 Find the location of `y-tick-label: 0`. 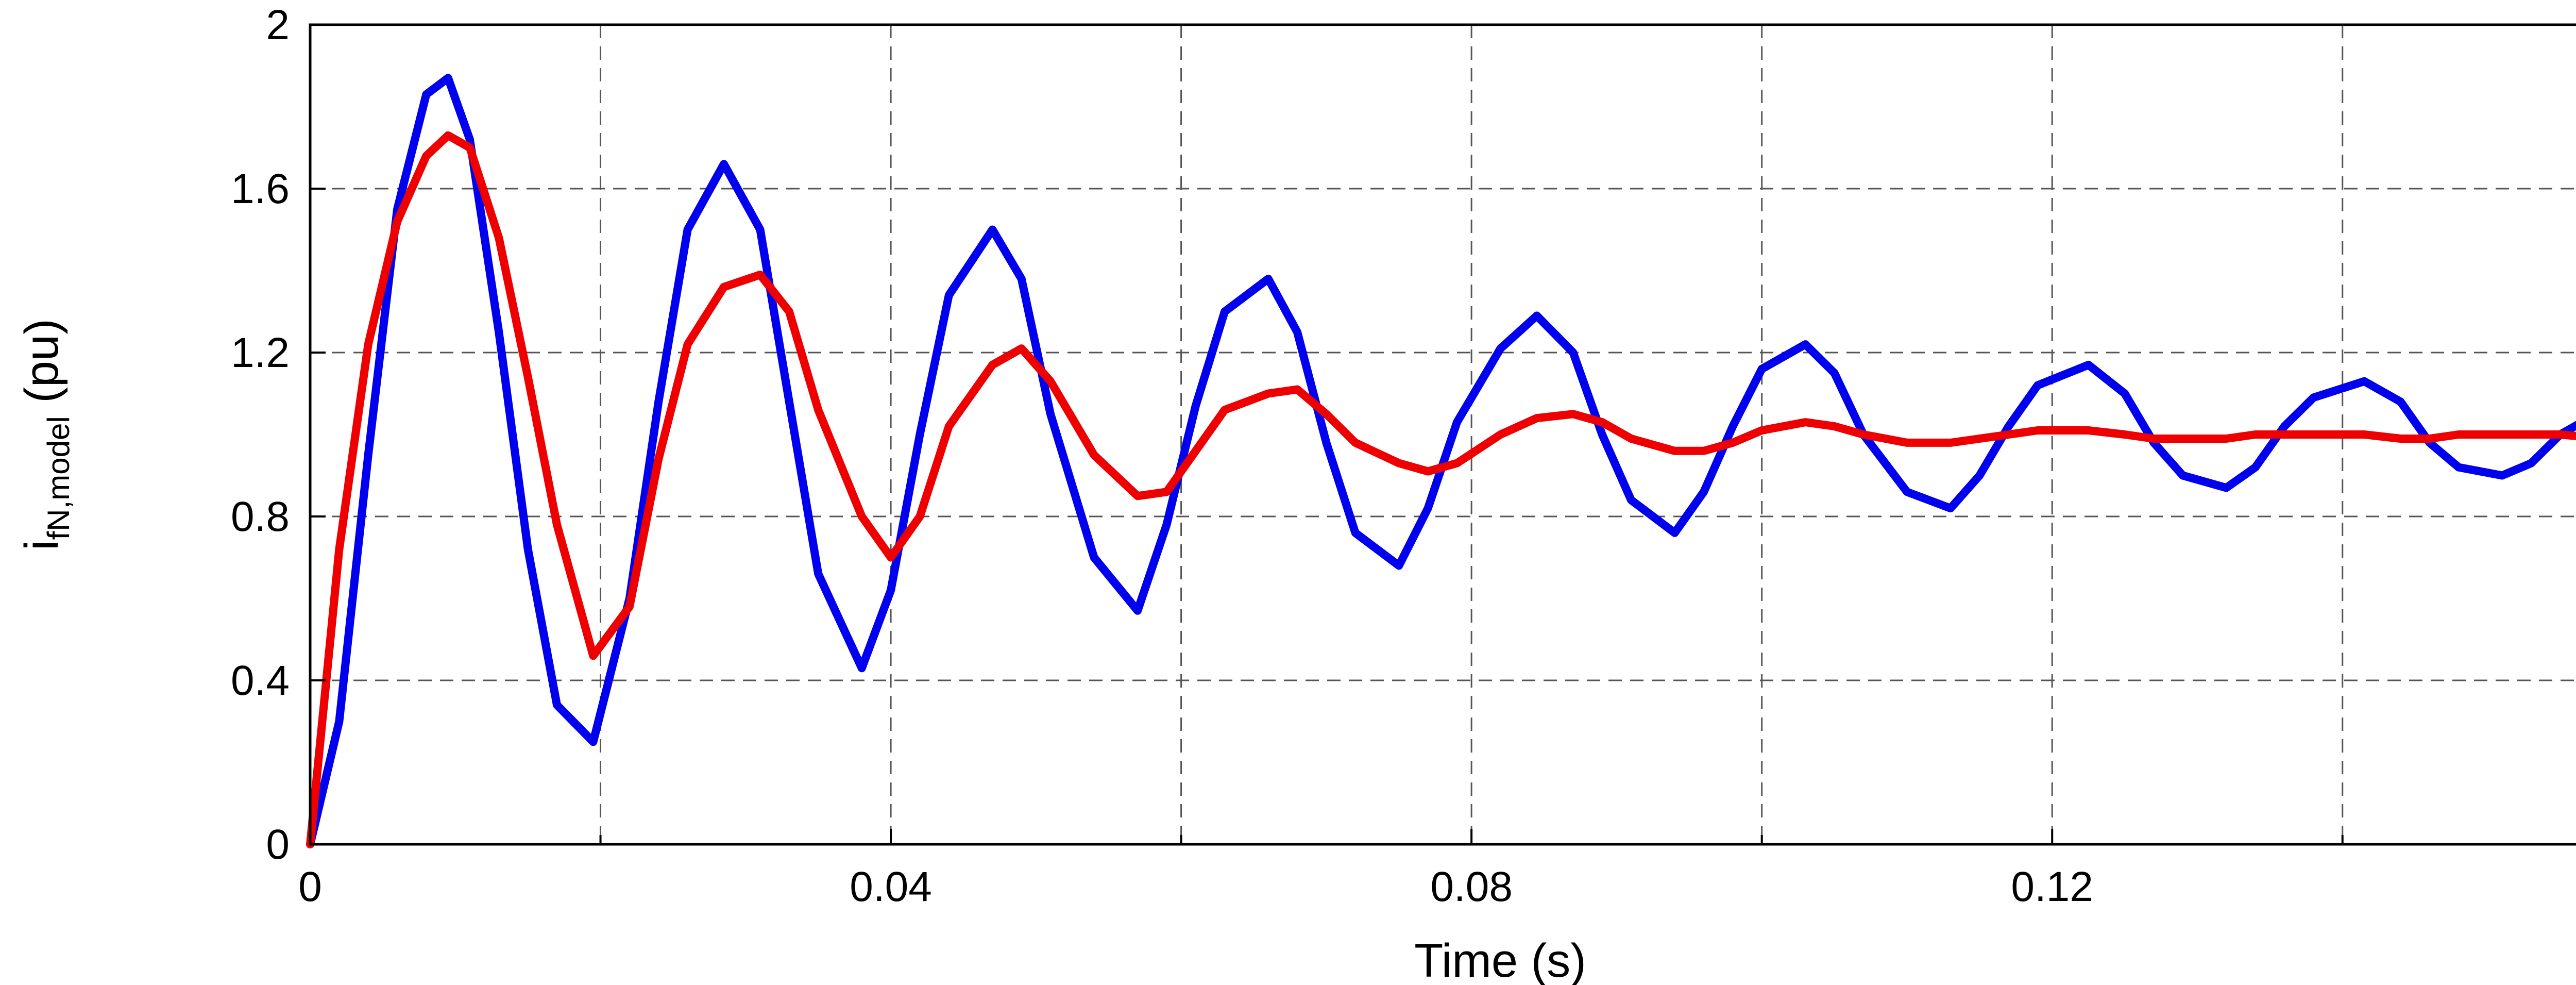

y-tick-label: 0 is located at coordinates (278, 845).